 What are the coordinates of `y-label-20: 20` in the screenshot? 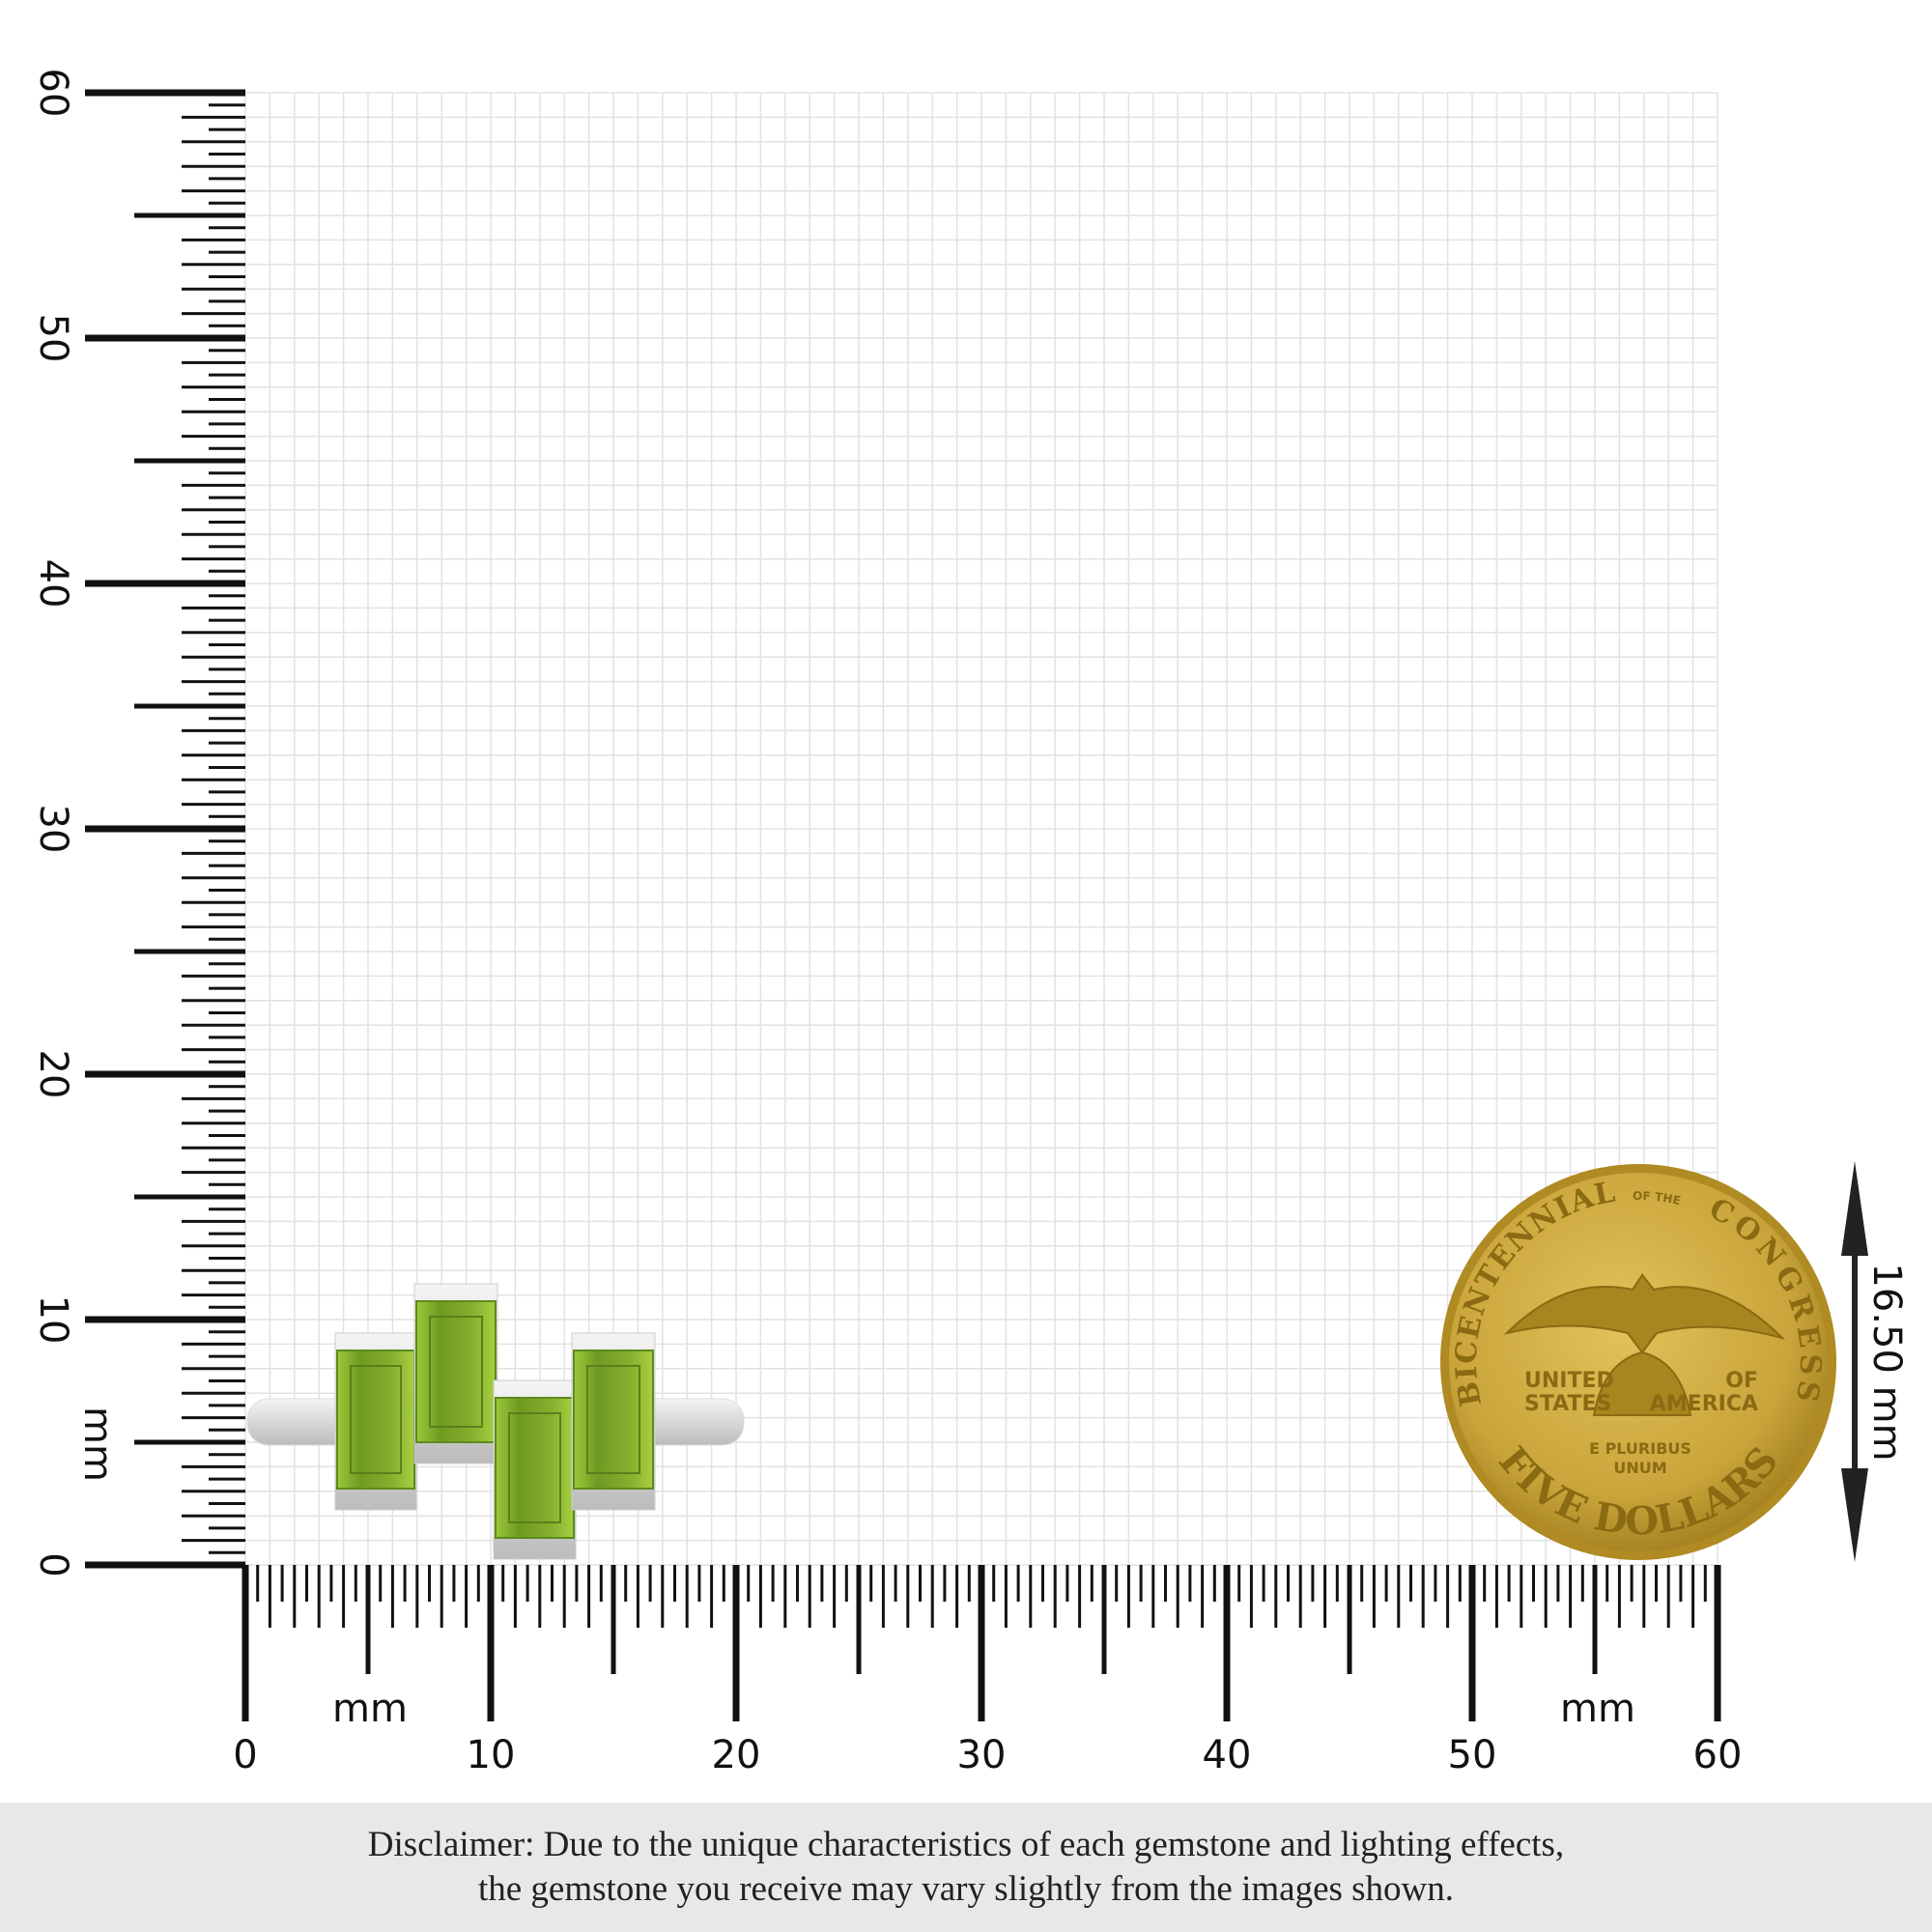 It's located at (53, 1074).